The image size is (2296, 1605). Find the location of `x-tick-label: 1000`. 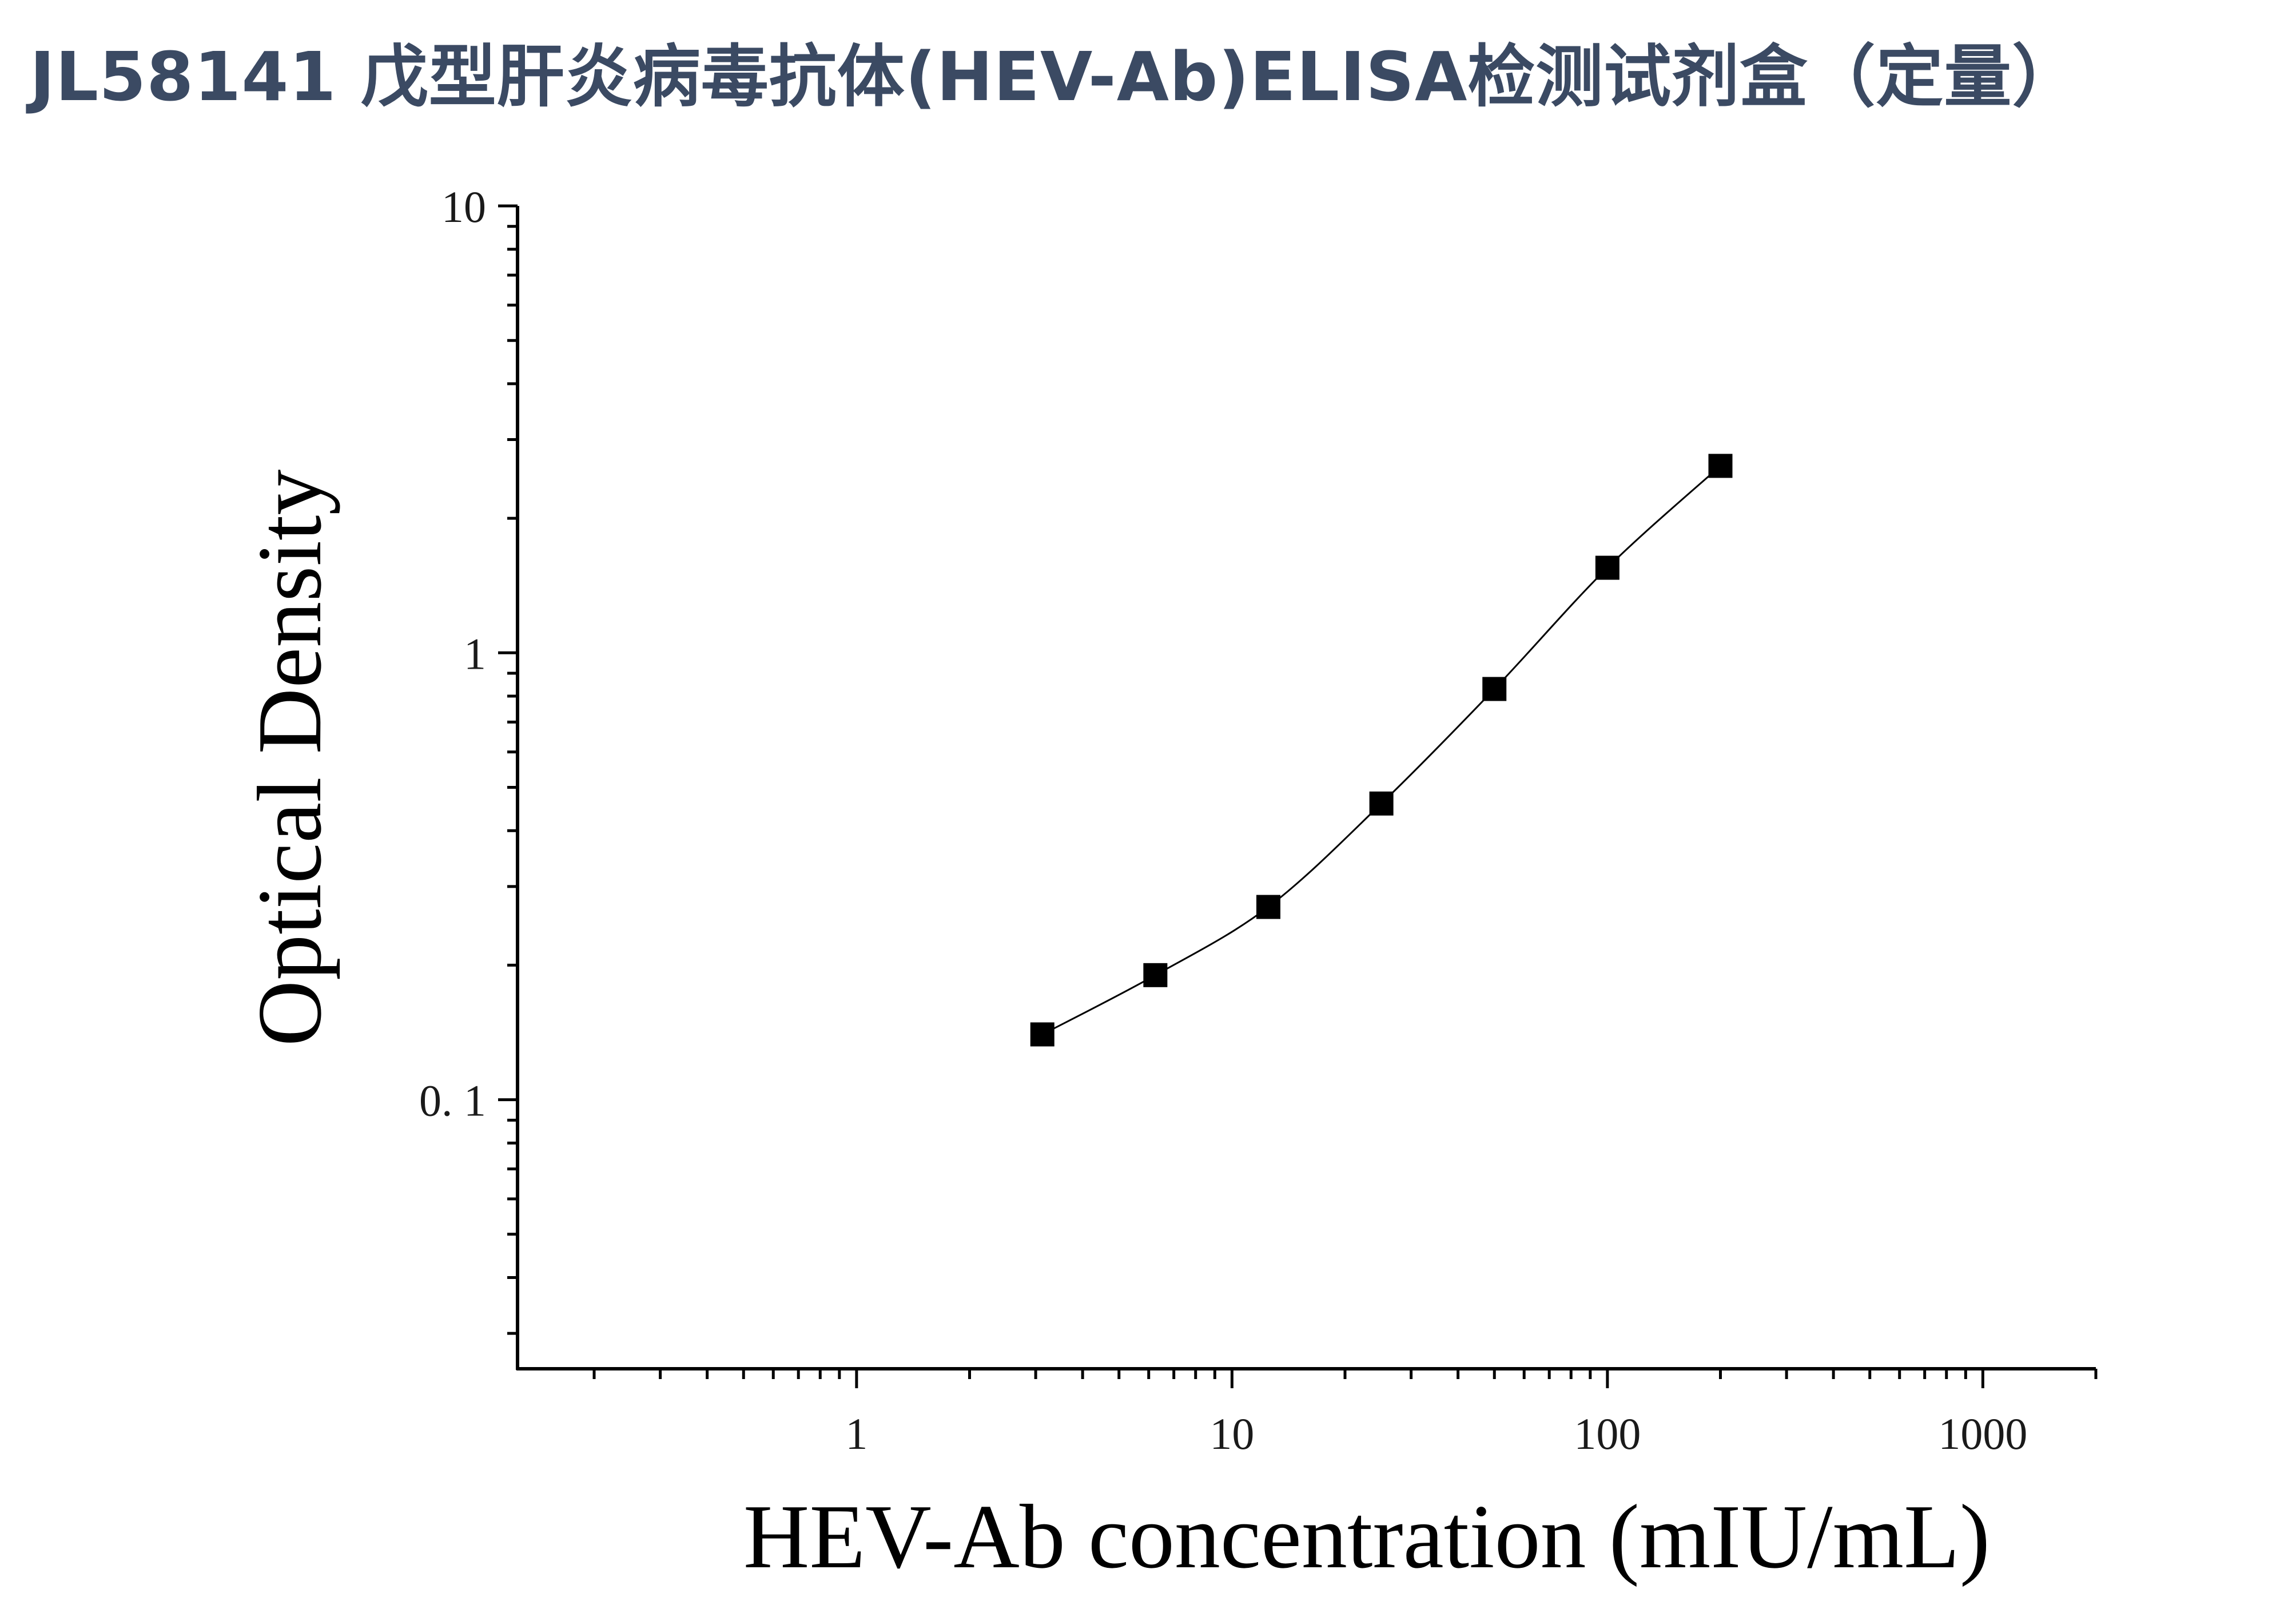

x-tick-label: 1000 is located at coordinates (1982, 1434).